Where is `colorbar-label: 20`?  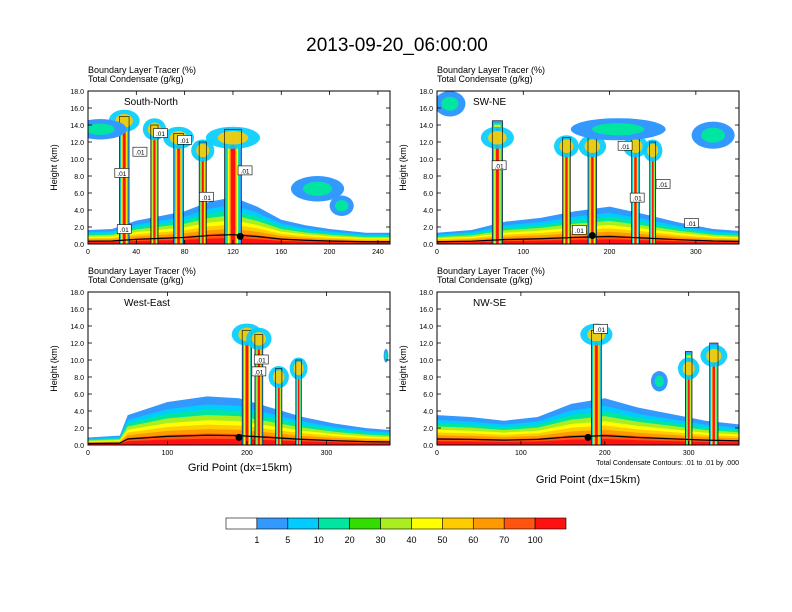 colorbar-label: 20 is located at coordinates (350, 540).